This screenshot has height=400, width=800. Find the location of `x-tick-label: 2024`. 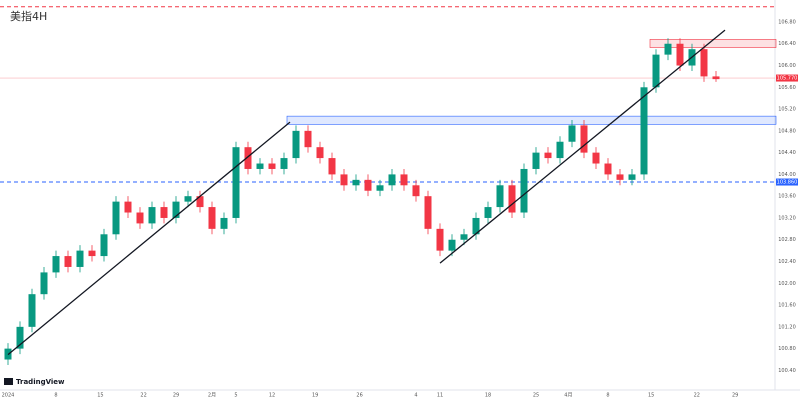

x-tick-label: 2024 is located at coordinates (8, 396).